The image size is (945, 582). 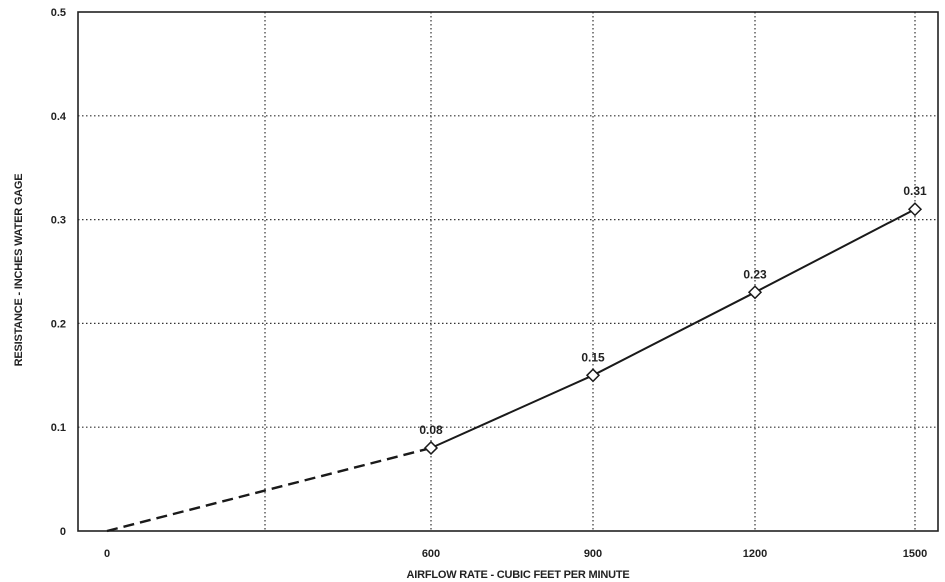 What do you see at coordinates (58, 13) in the screenshot?
I see `y-tick-label: 0.5` at bounding box center [58, 13].